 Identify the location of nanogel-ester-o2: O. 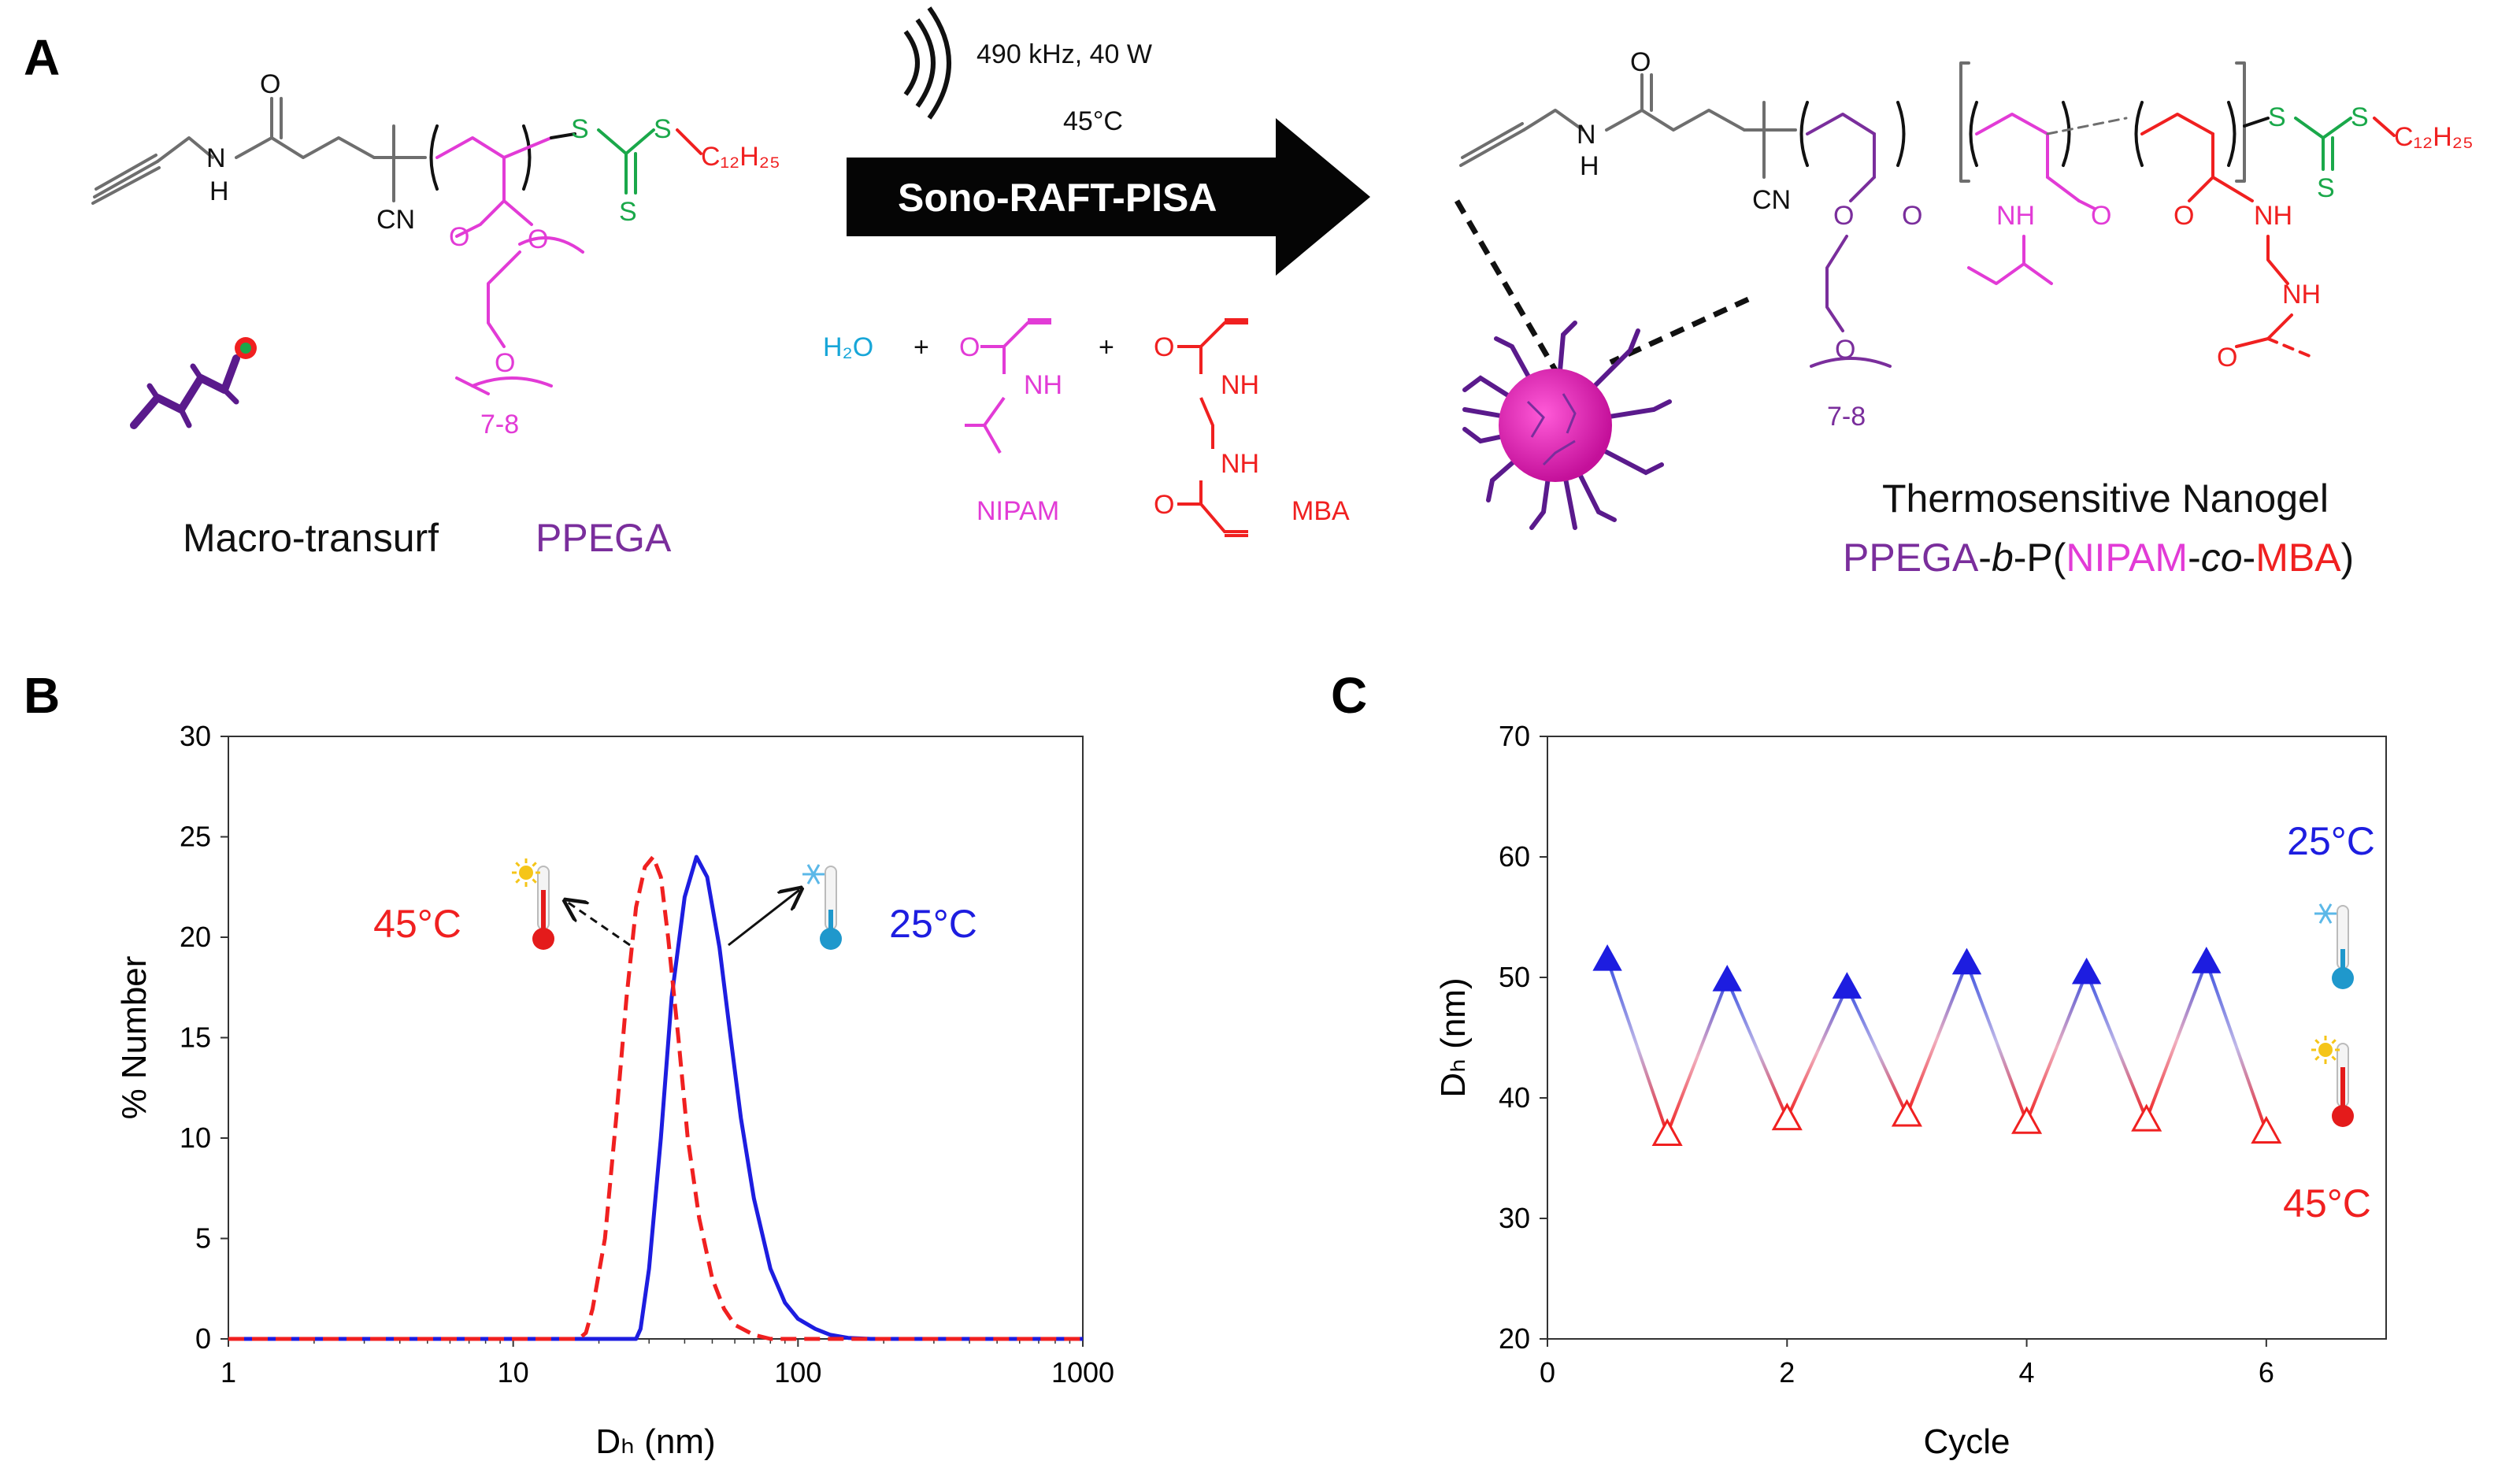
(1912, 216).